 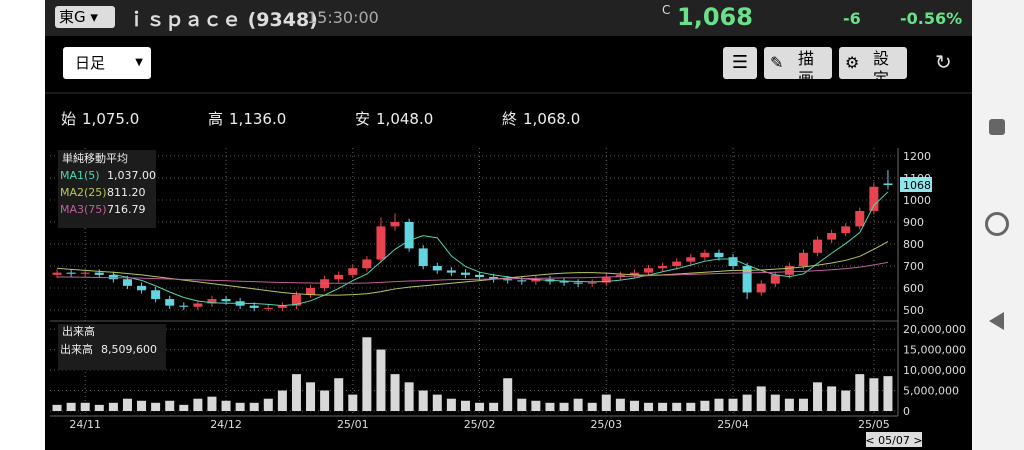 I want to click on indicator-button: ☰, so click(x=740, y=63).